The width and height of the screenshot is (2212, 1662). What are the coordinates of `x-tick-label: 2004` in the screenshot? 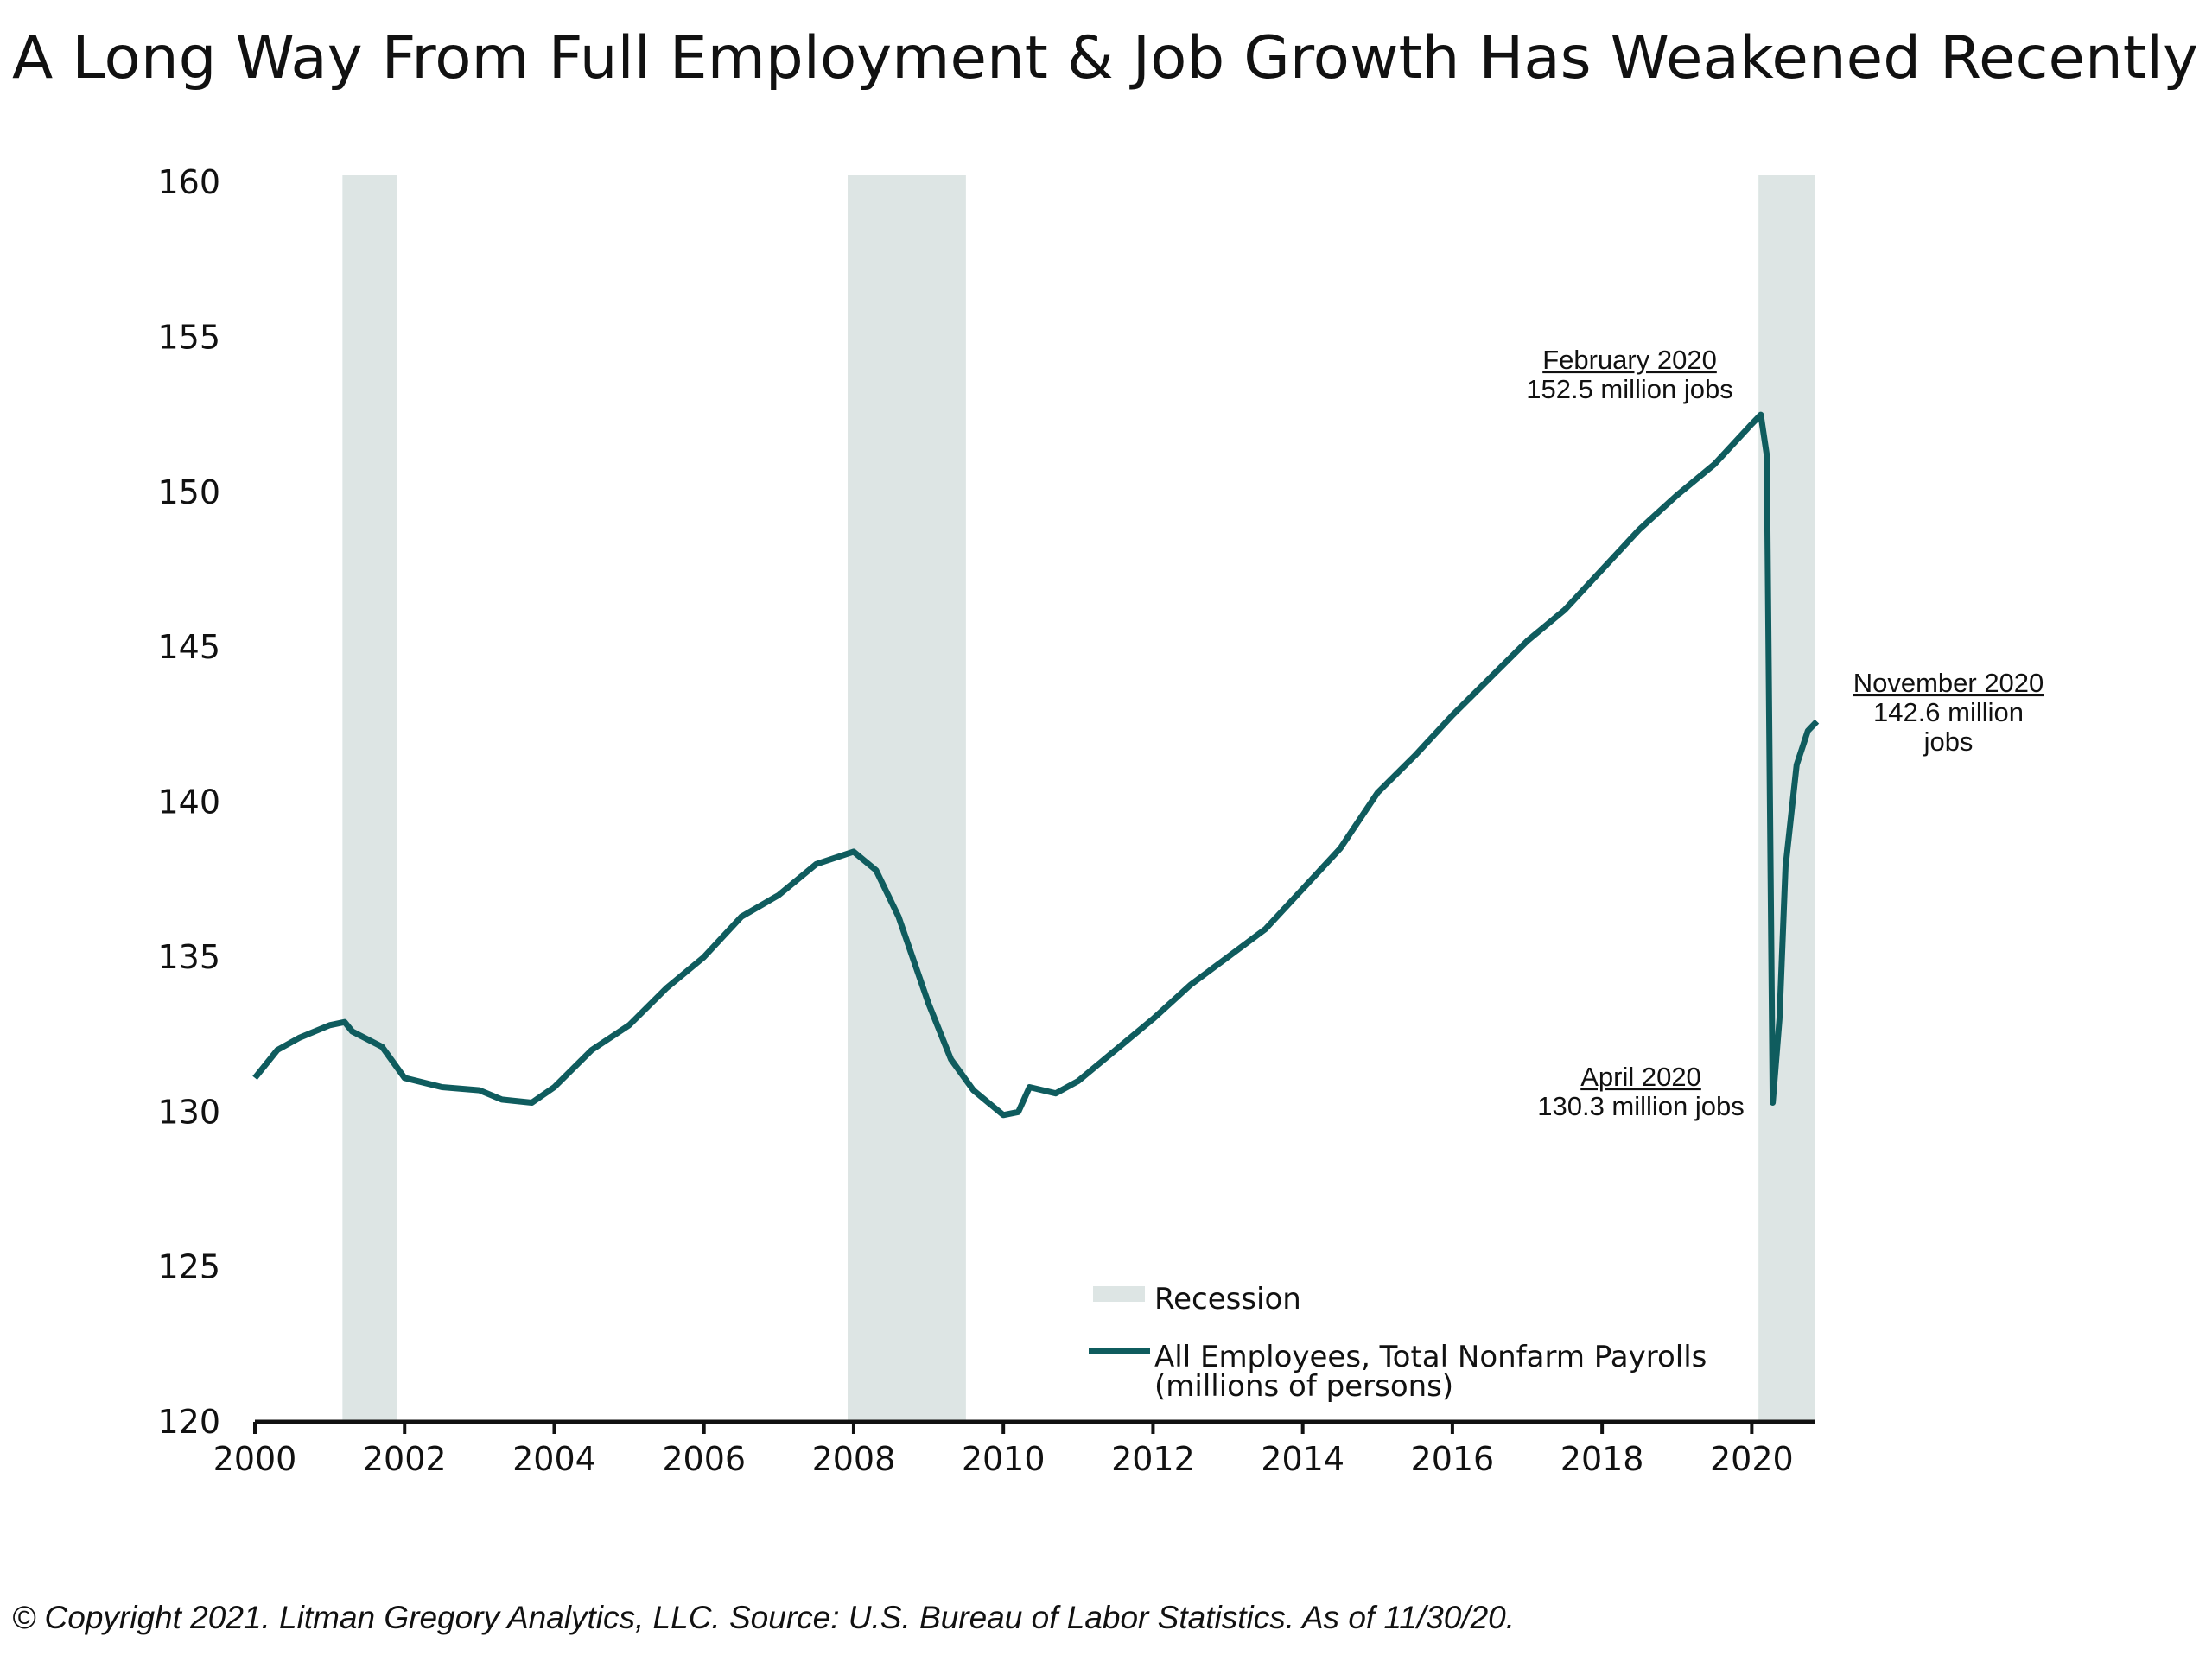 It's located at (554, 1459).